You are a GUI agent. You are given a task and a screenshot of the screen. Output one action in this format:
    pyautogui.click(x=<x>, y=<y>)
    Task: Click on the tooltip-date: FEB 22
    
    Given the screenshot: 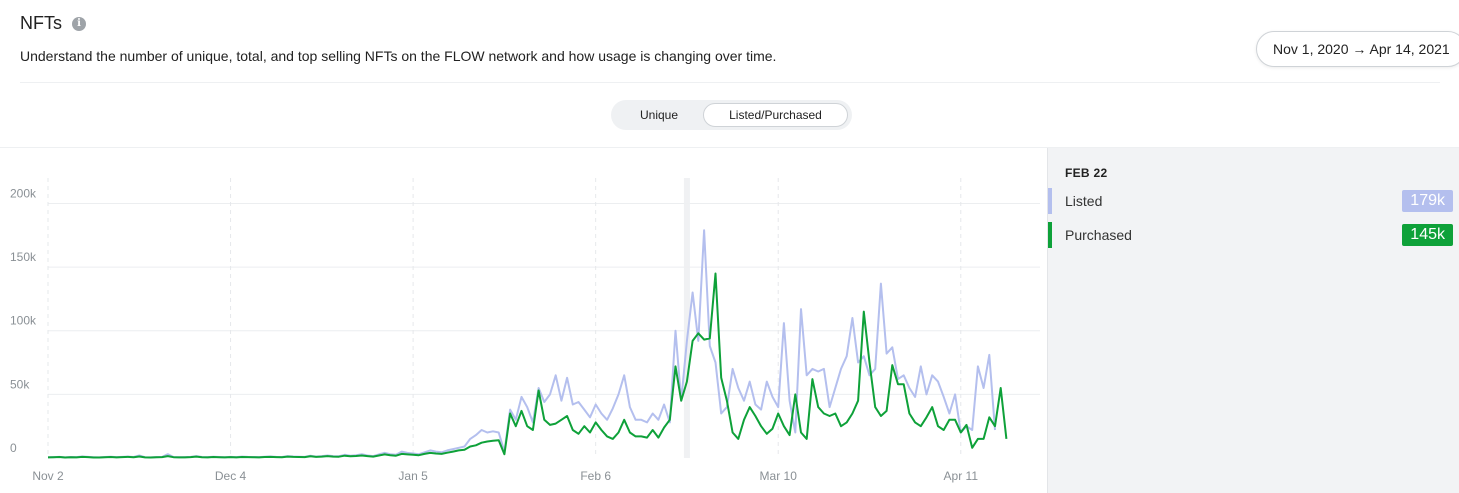 What is the action you would take?
    pyautogui.click(x=1086, y=173)
    